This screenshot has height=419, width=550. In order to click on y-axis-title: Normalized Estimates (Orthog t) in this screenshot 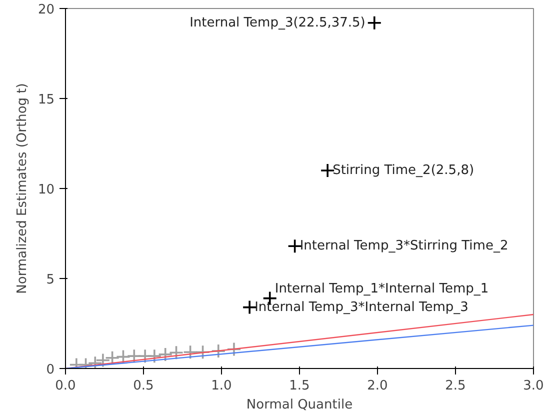, I will do `click(22, 188)`.